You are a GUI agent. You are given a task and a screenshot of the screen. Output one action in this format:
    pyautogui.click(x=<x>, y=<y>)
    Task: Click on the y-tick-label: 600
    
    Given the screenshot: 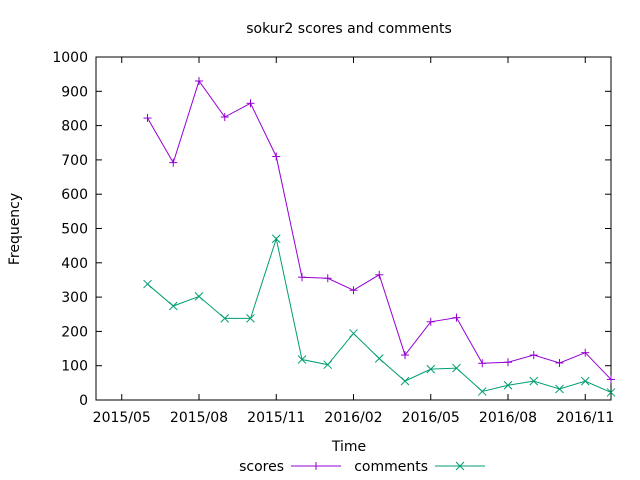 What is the action you would take?
    pyautogui.click(x=74, y=195)
    